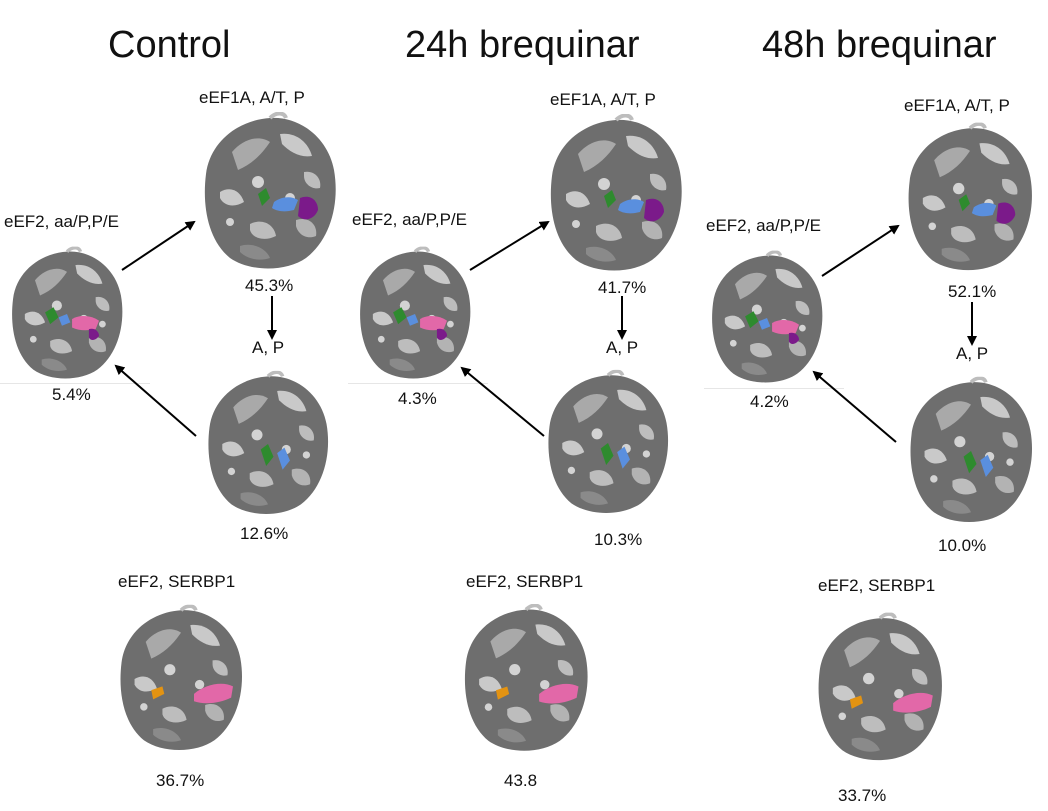 Image resolution: width=1048 pixels, height=811 pixels. Describe the element at coordinates (962, 545) in the screenshot. I see `state-bottom-percent: 10.0%` at that location.